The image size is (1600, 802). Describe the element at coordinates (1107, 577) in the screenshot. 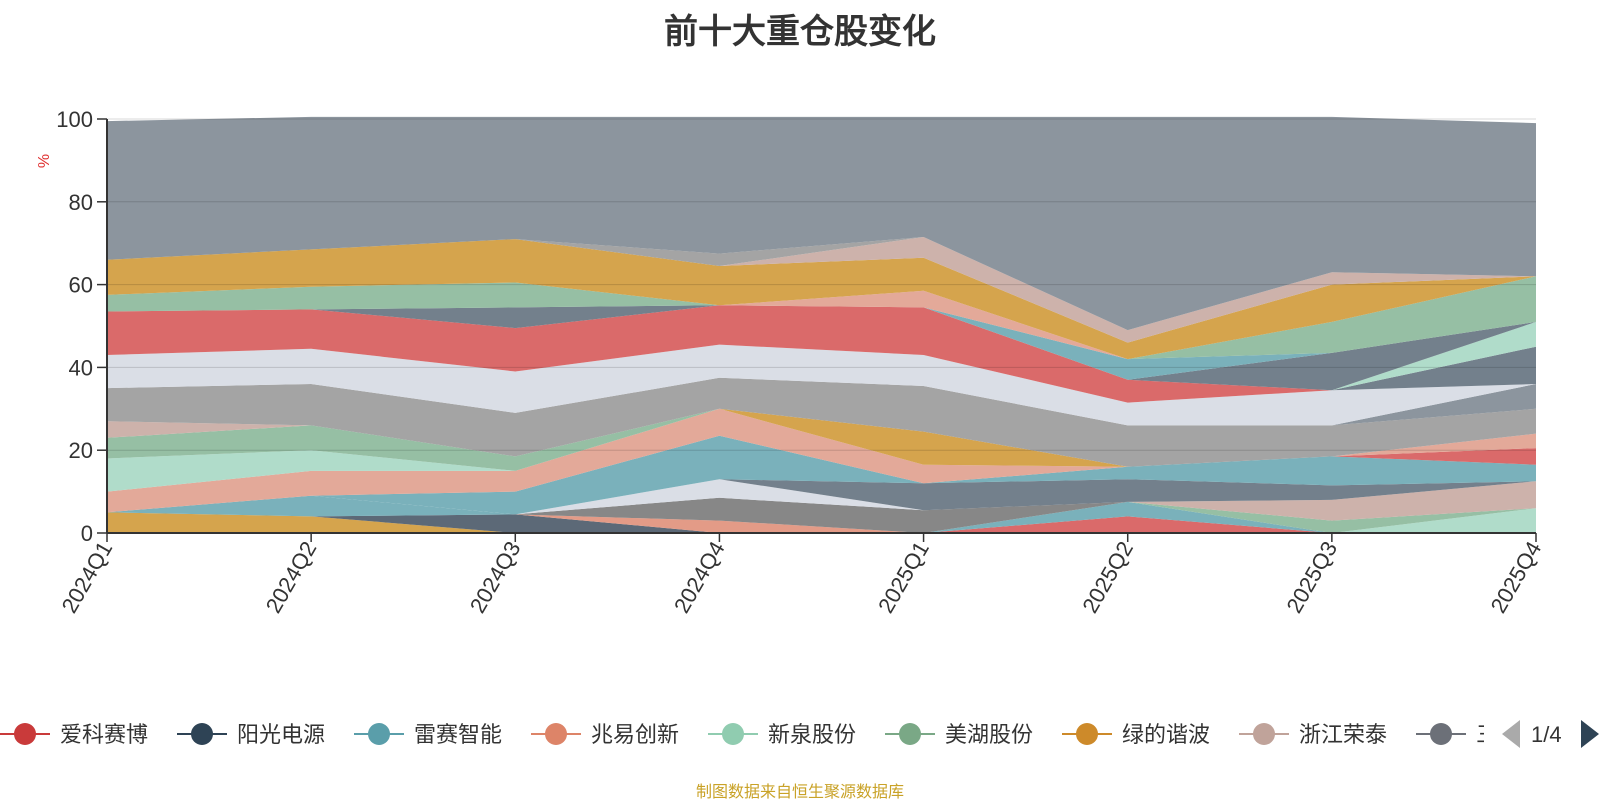

I see `x-tick-label: 2025Q2` at that location.